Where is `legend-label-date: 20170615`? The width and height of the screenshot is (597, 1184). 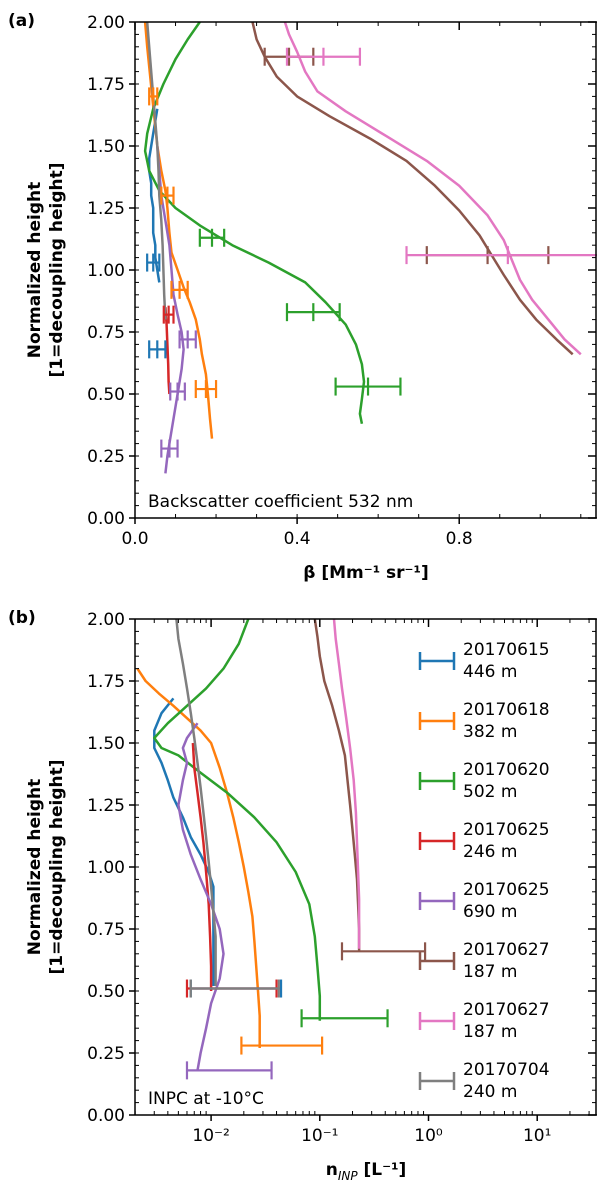
legend-label-date: 20170615 is located at coordinates (506, 650).